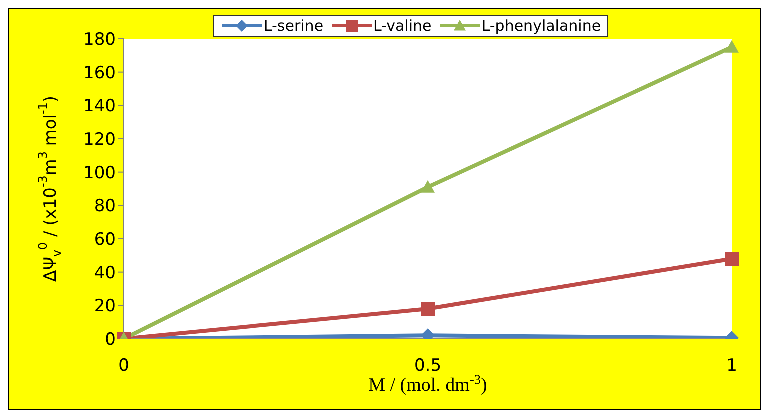  I want to click on y-tick-label: 40, so click(105, 273).